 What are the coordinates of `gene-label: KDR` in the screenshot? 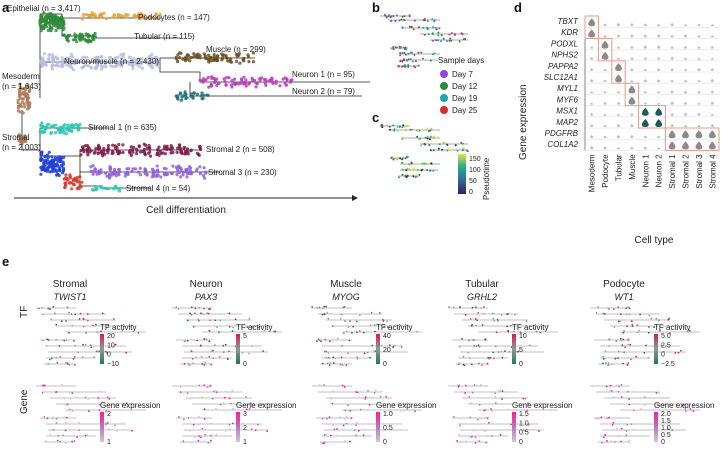 It's located at (569, 32).